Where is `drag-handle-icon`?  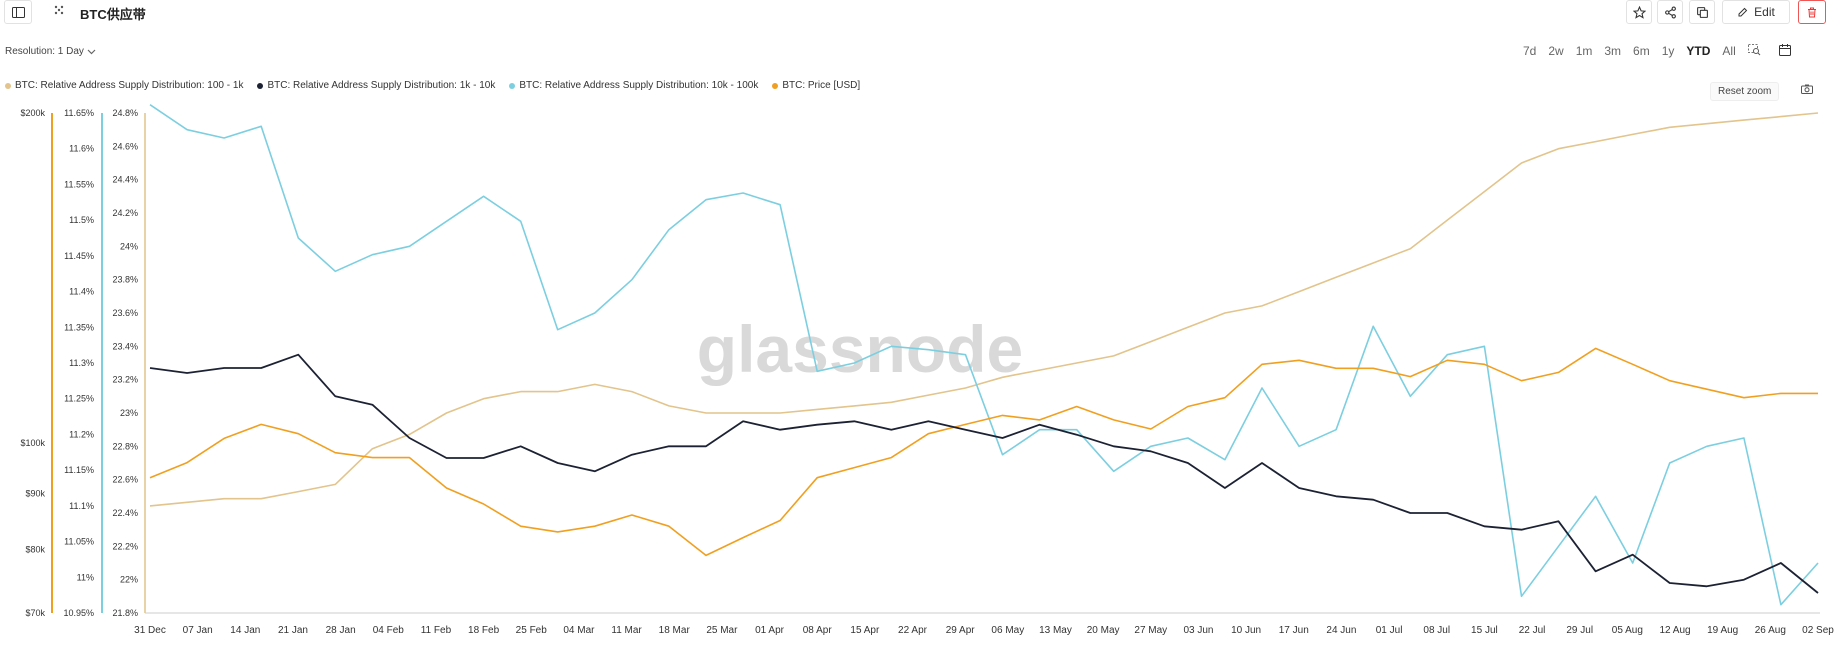 drag-handle-icon is located at coordinates (59, 10).